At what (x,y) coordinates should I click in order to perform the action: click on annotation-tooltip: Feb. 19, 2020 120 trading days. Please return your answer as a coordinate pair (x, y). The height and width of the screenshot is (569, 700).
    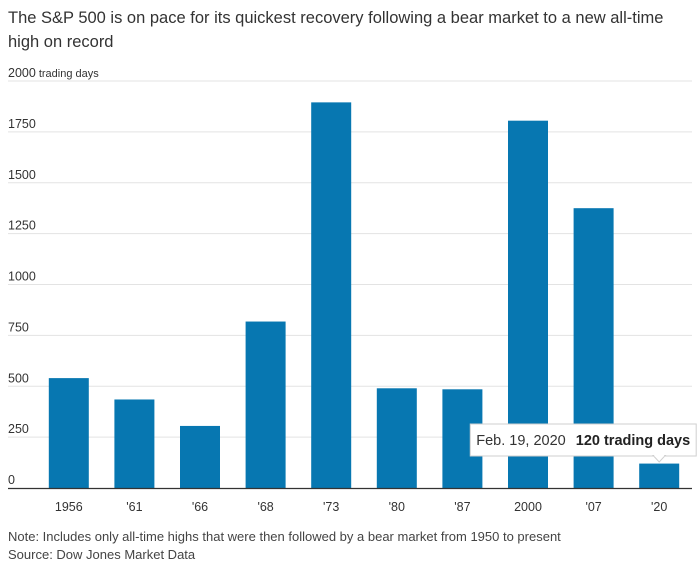
    Looking at the image, I should click on (583, 443).